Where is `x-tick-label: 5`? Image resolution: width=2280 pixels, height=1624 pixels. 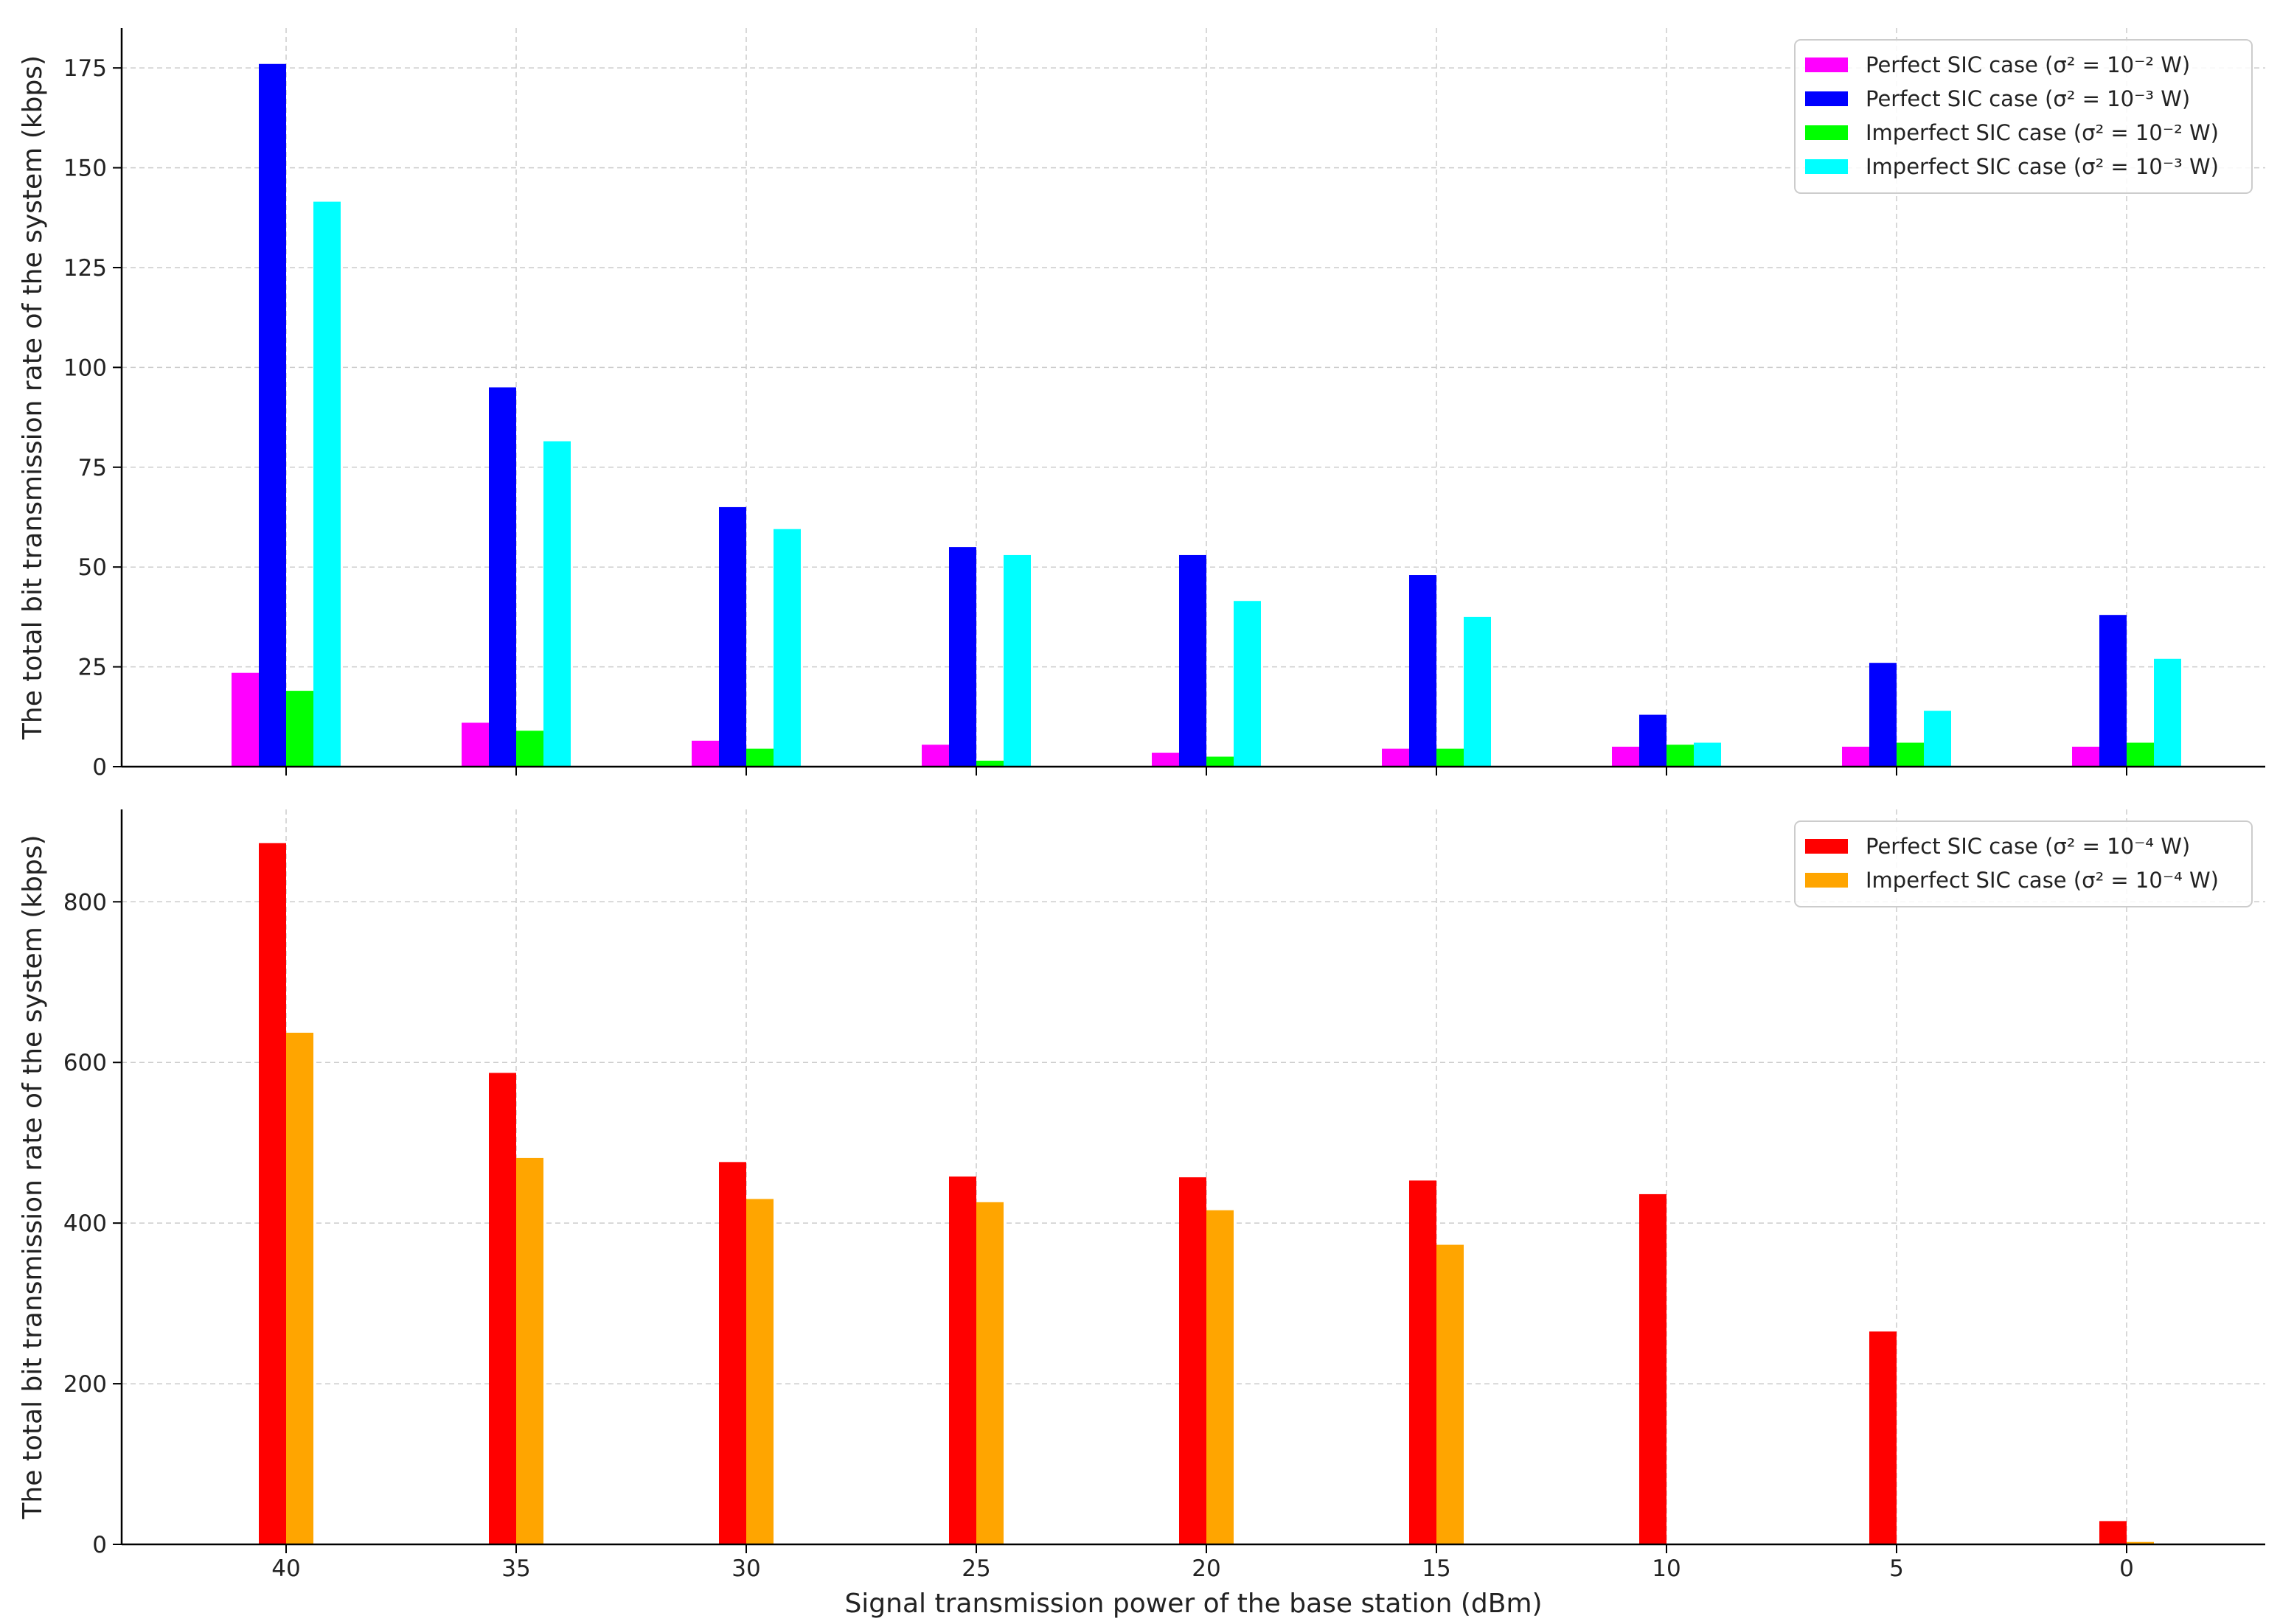
x-tick-label: 5 is located at coordinates (1896, 1568).